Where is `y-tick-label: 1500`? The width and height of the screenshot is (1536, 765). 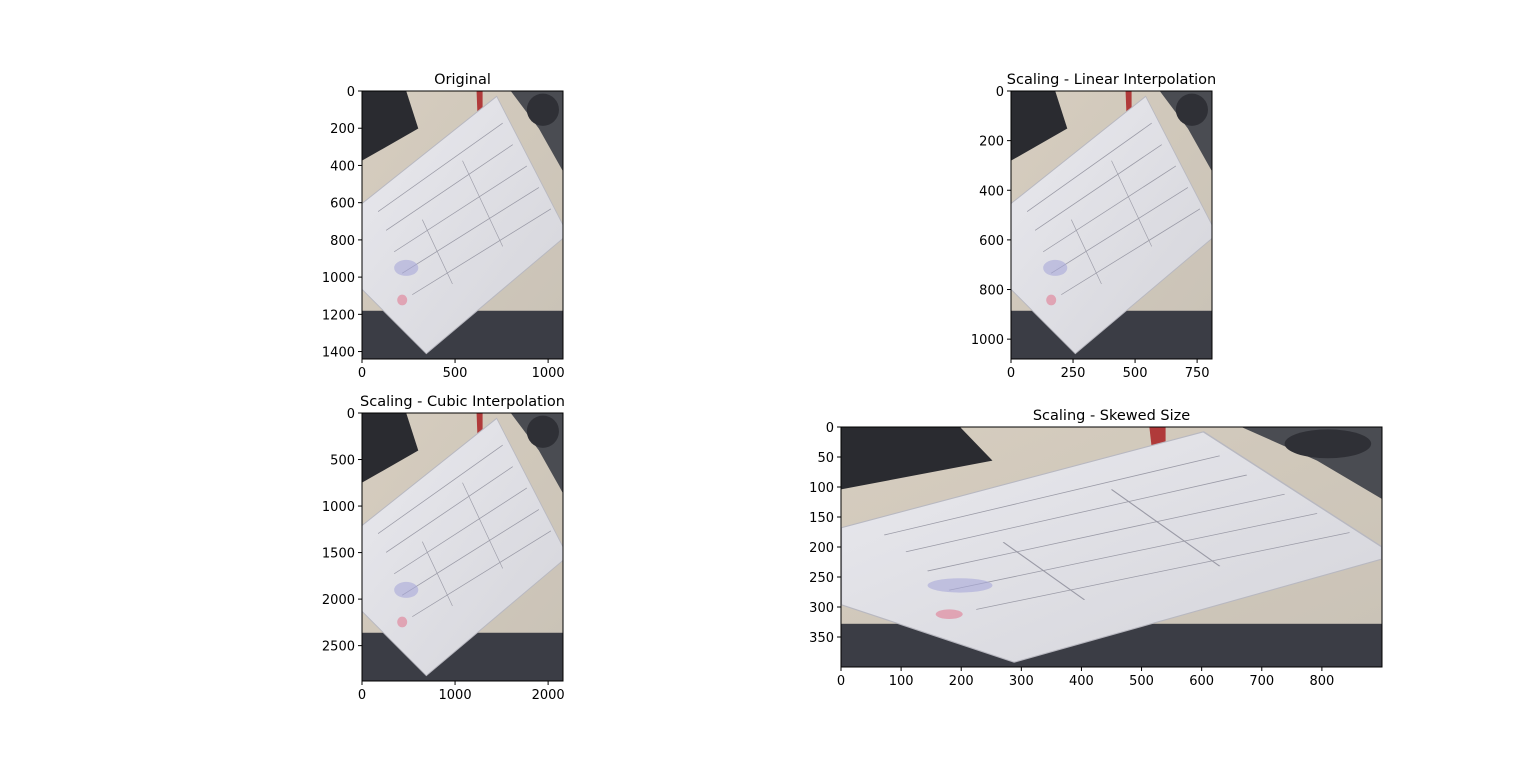 y-tick-label: 1500 is located at coordinates (338, 554).